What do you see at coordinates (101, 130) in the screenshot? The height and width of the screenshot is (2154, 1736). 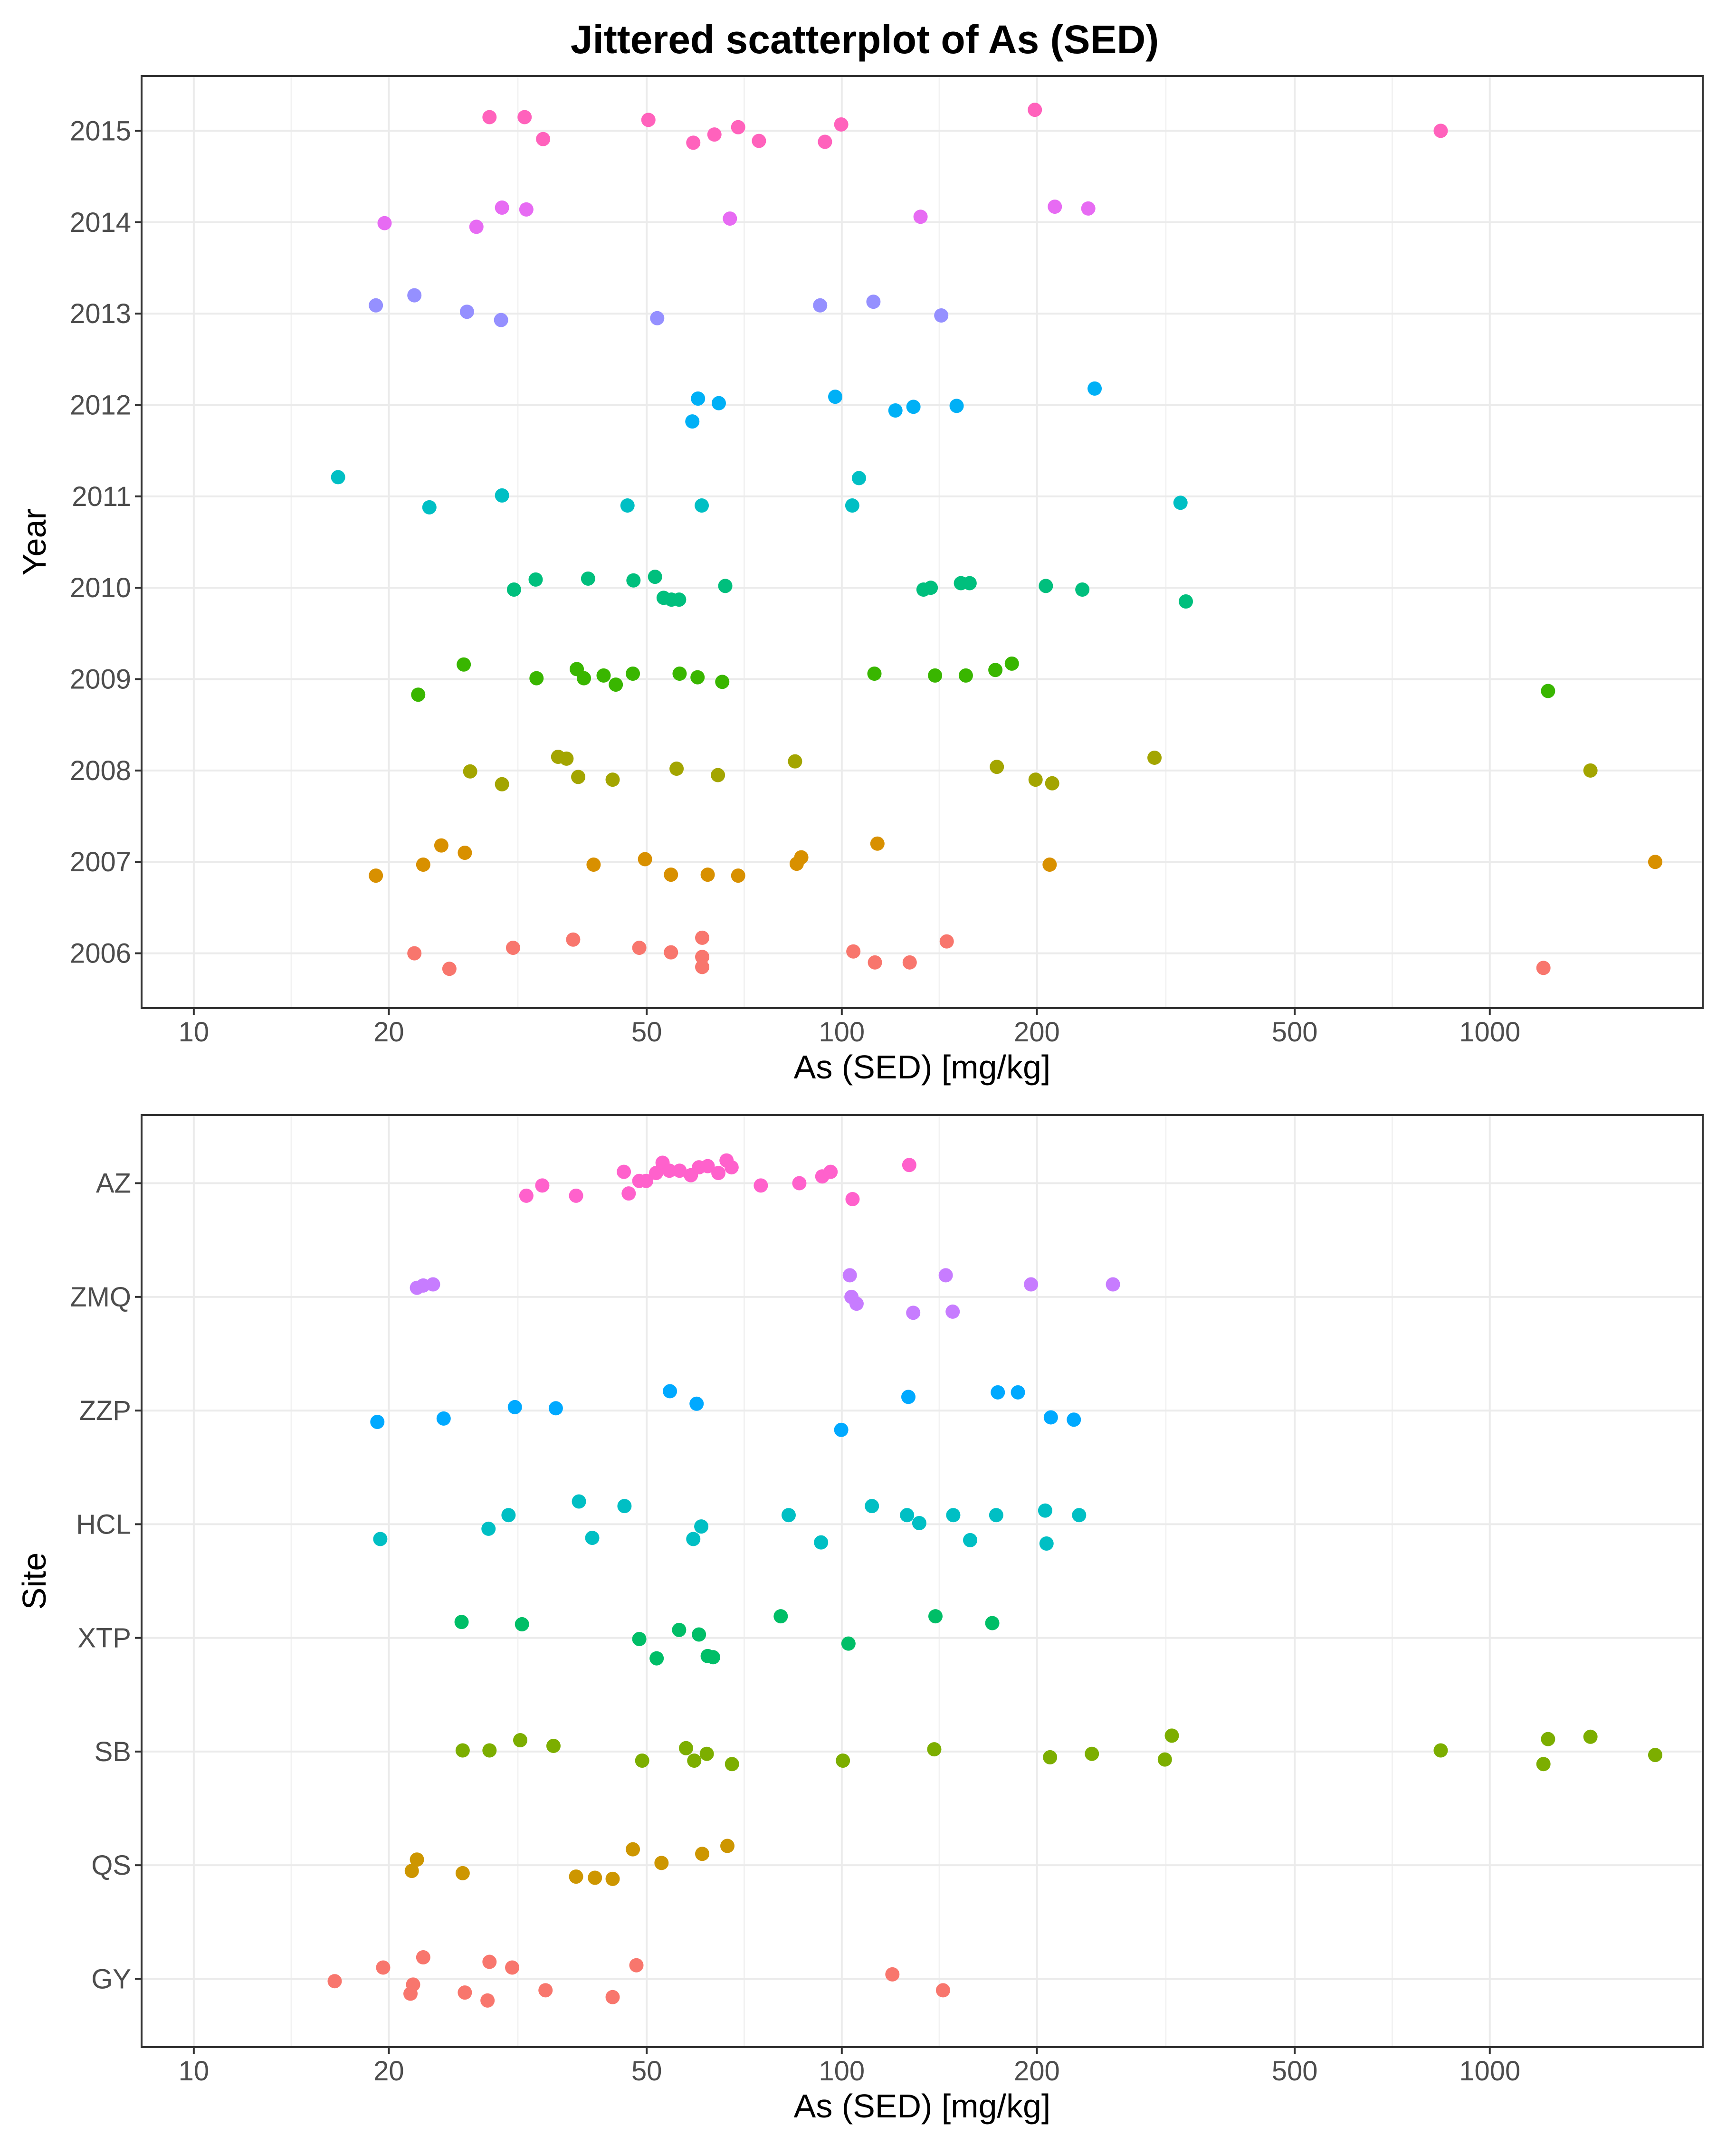 I see `year-y-tick-label: 2015` at bounding box center [101, 130].